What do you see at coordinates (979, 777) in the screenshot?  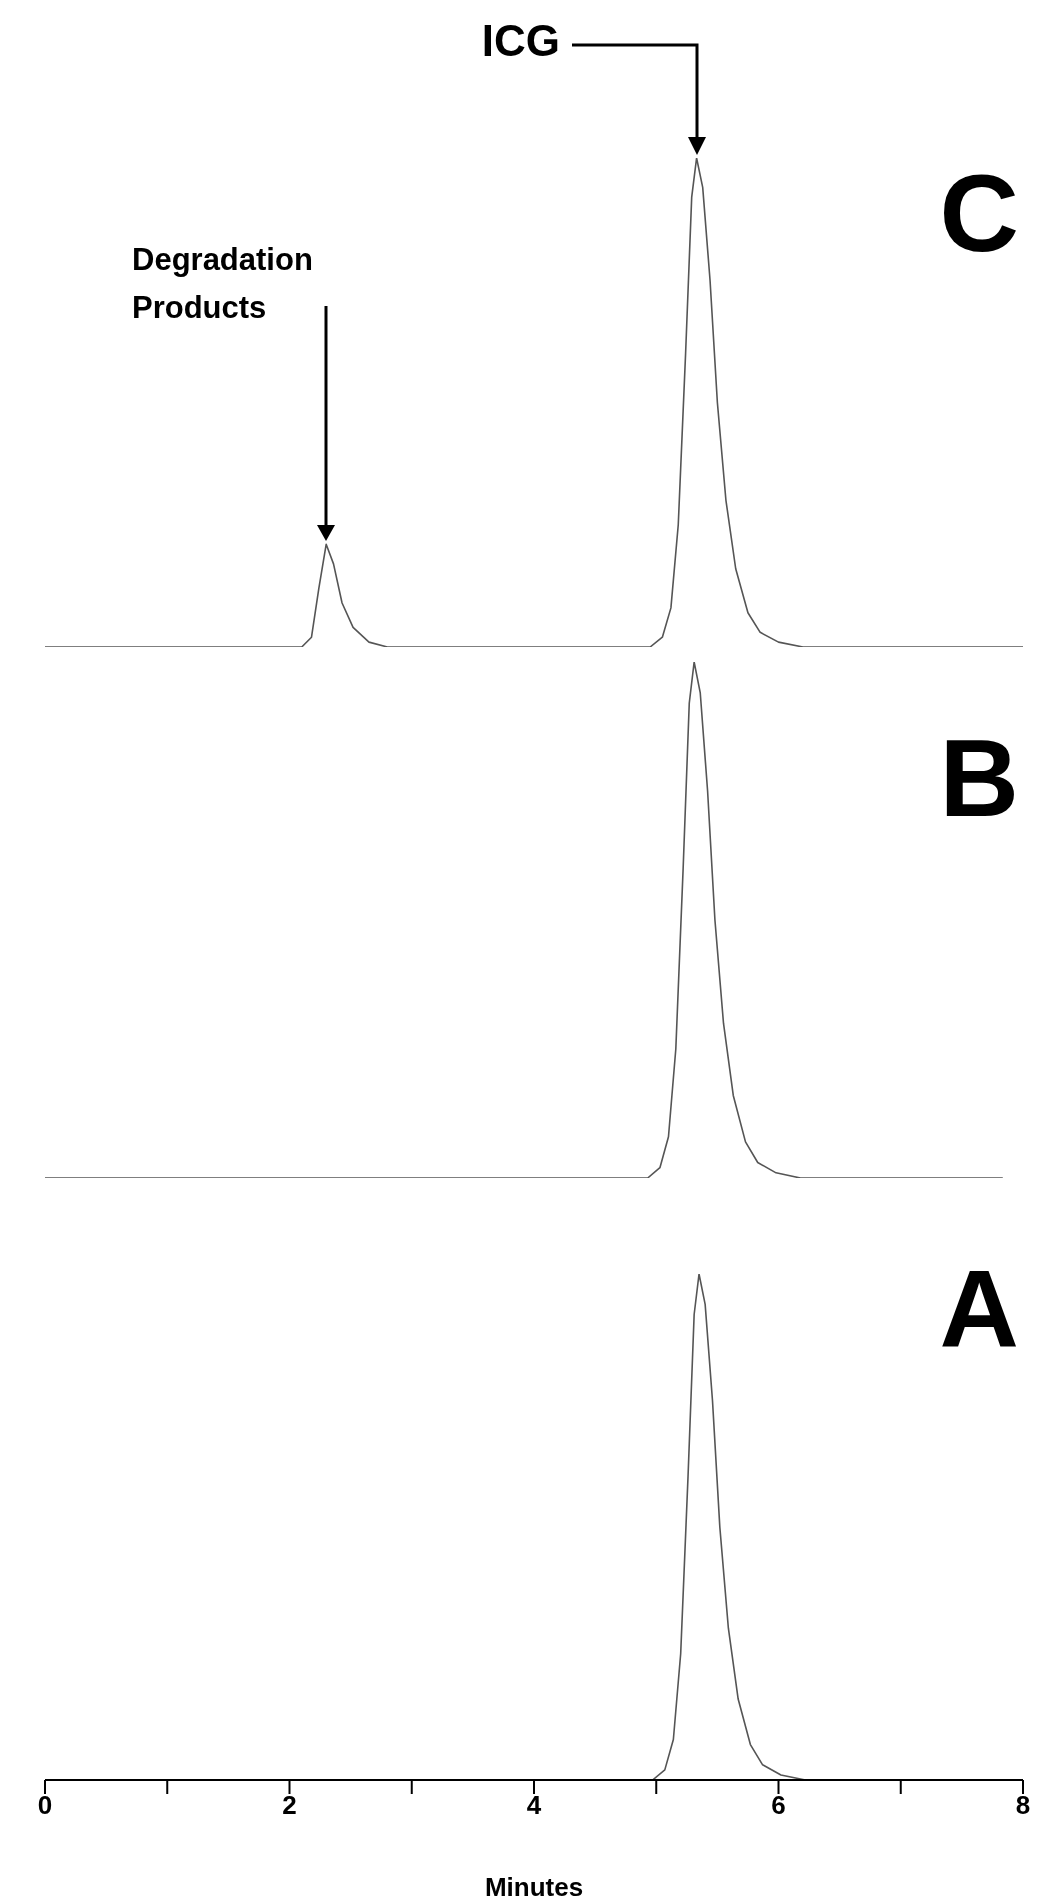 I see `text: B` at bounding box center [979, 777].